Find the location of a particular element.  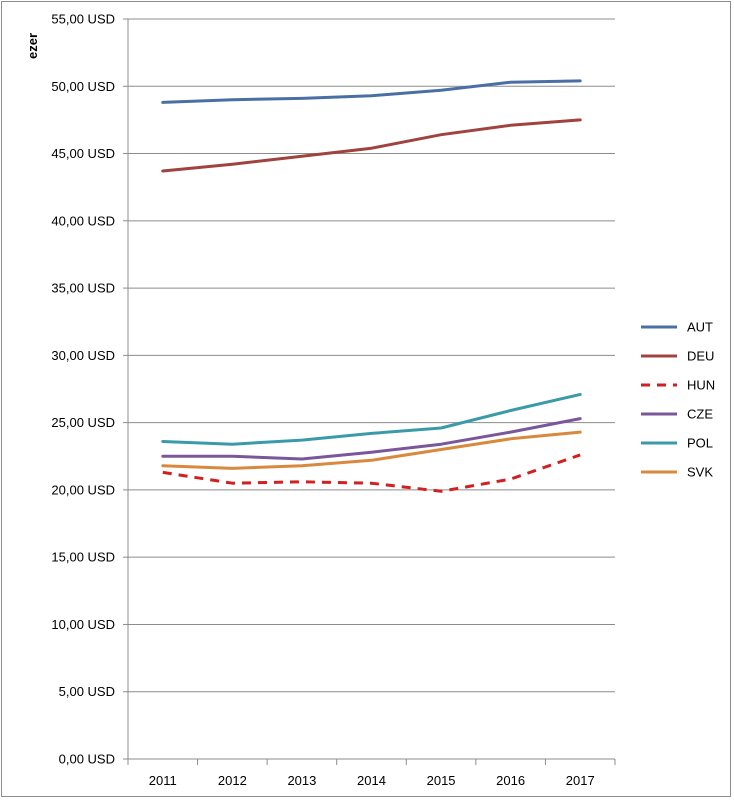

legend-label-deu: DEU is located at coordinates (700, 356).